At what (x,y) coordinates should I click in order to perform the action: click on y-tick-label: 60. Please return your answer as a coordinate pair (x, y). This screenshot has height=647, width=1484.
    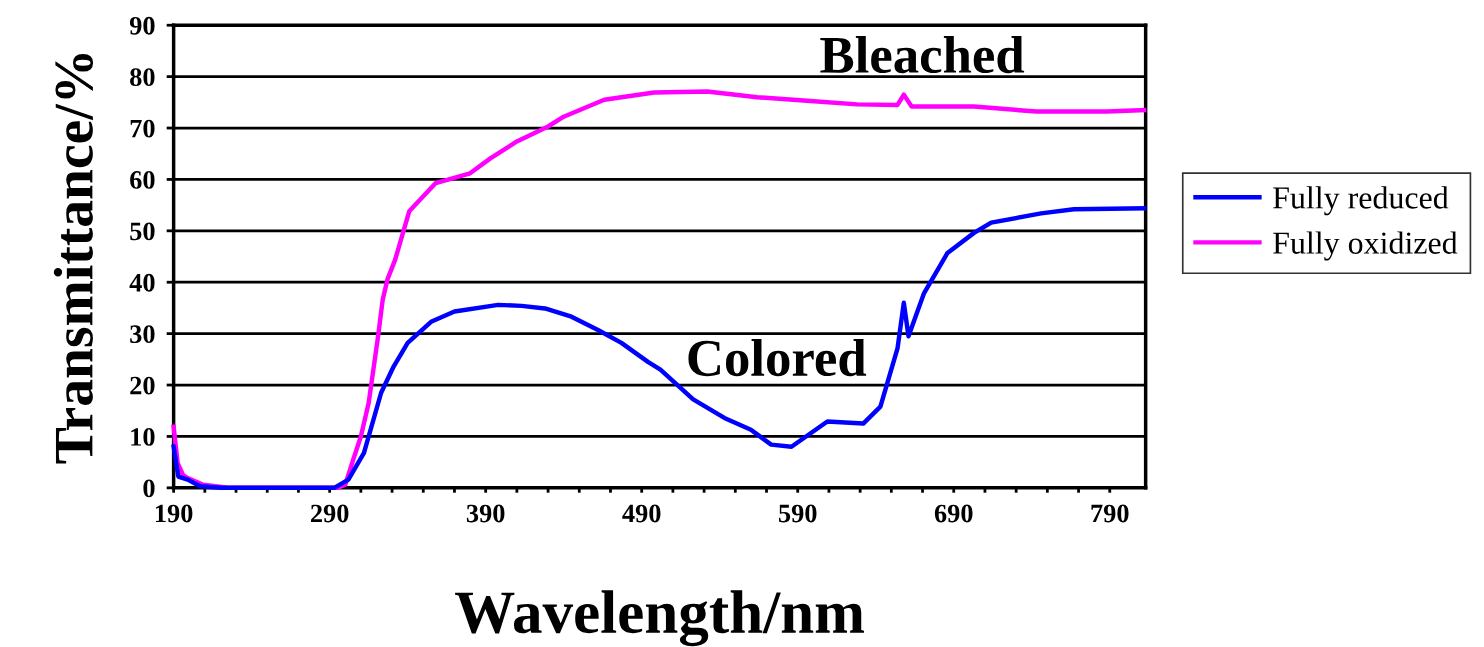
    Looking at the image, I should click on (142, 180).